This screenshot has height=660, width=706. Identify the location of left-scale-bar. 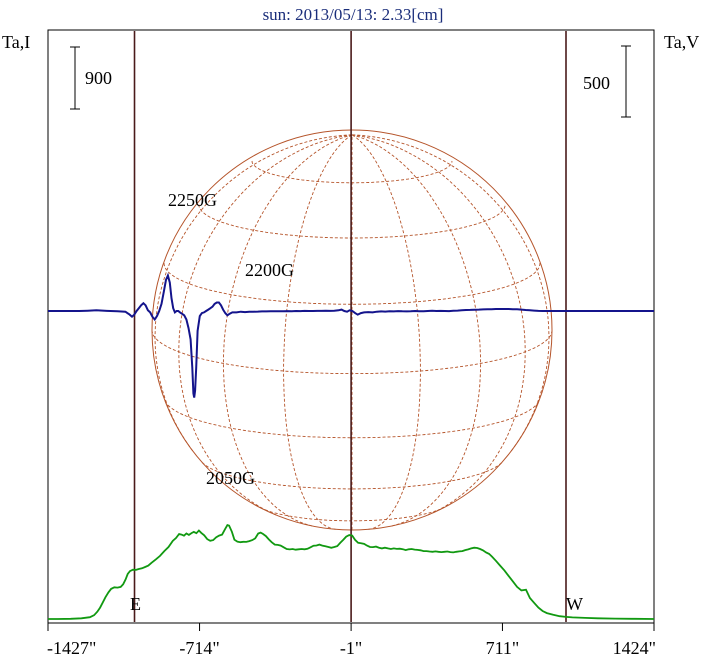
(75, 78).